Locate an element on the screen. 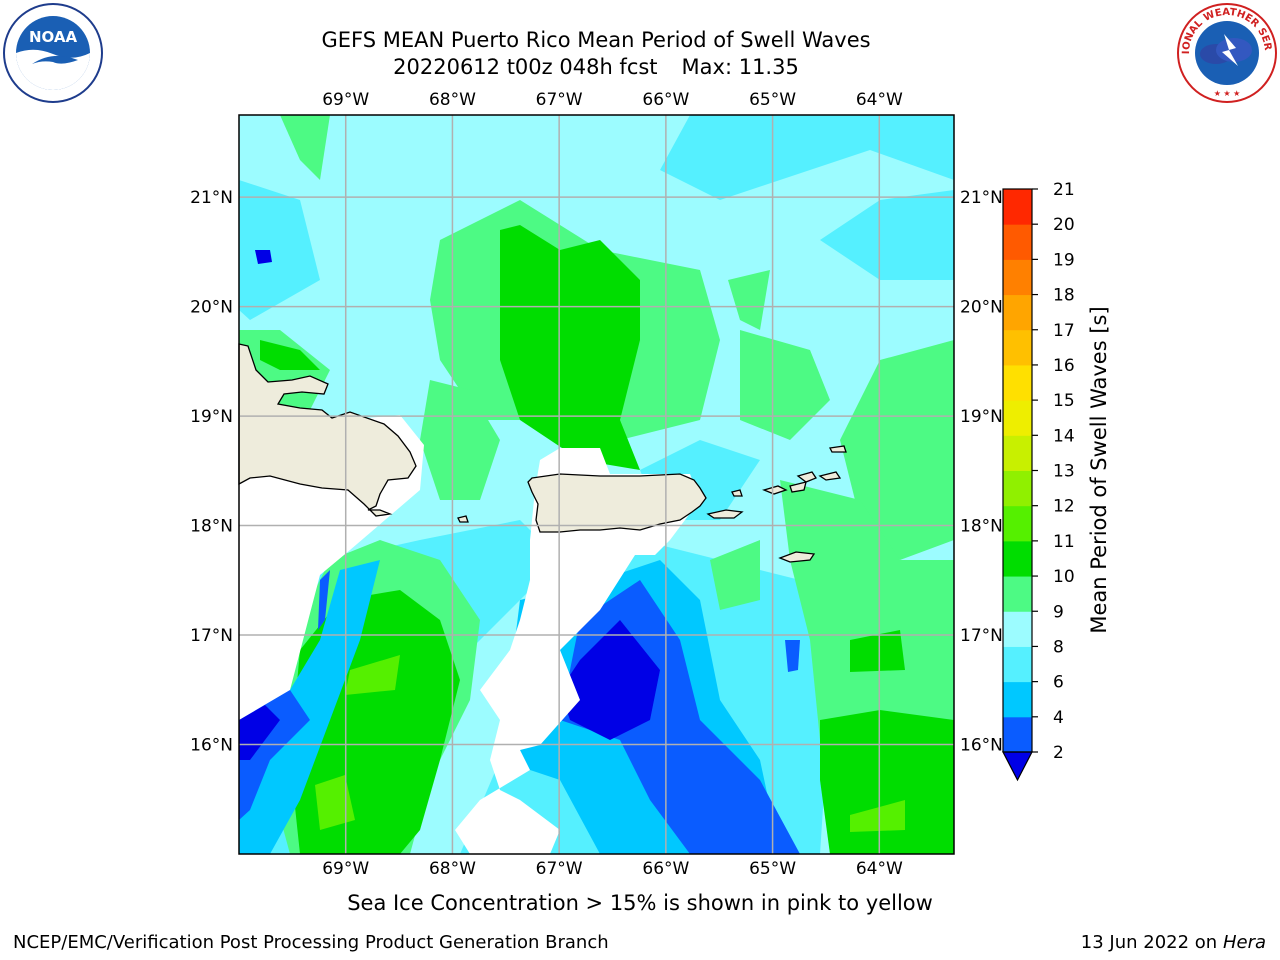 The width and height of the screenshot is (1280, 960). colorbar-tick-label: 4 is located at coordinates (1058, 718).